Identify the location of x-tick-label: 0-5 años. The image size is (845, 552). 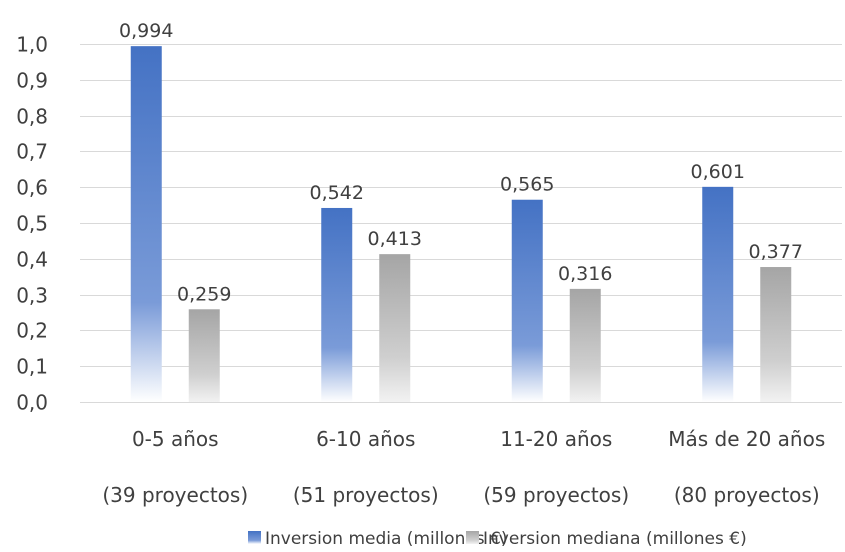
(175, 439).